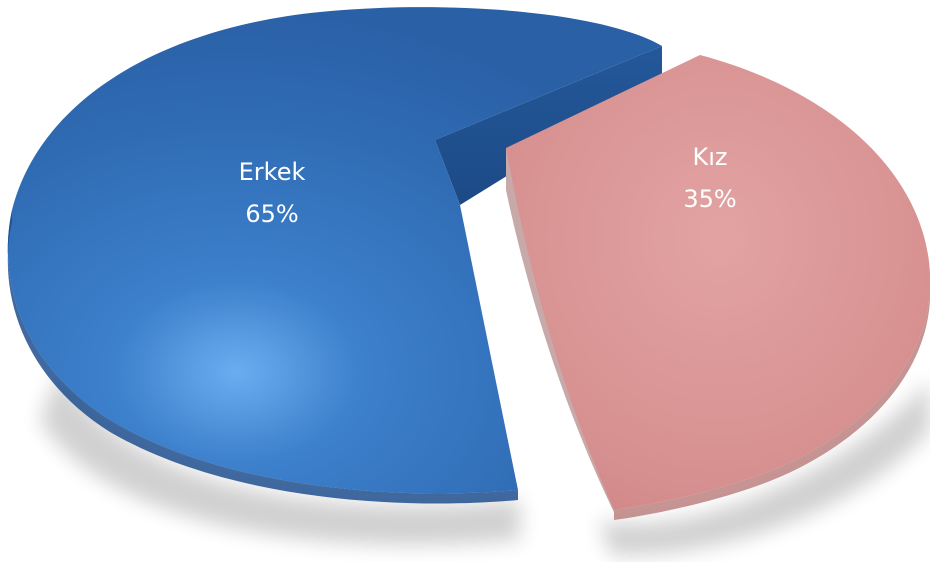 The width and height of the screenshot is (930, 562). Describe the element at coordinates (271, 214) in the screenshot. I see `label-erkek-value: 65%` at that location.